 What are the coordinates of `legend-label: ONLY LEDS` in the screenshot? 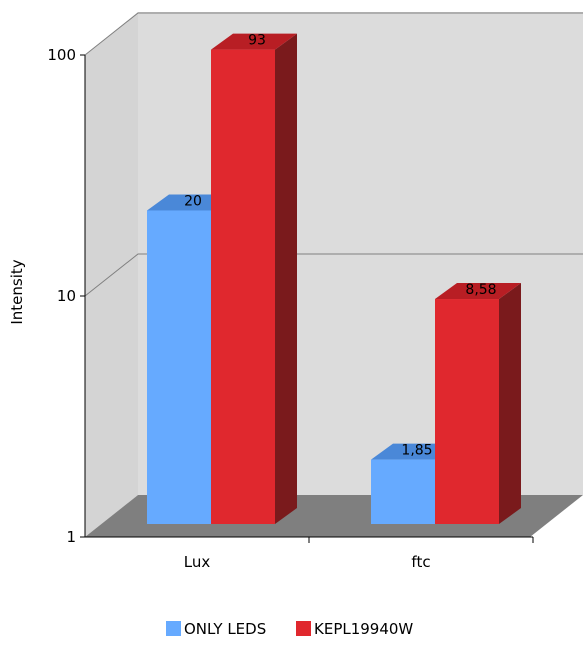 It's located at (225, 629).